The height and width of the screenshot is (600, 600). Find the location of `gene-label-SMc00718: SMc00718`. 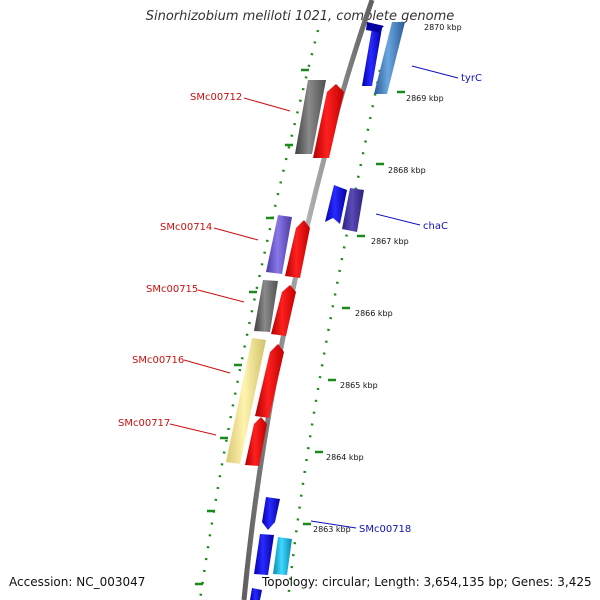

gene-label-SMc00718: SMc00718 is located at coordinates (385, 529).